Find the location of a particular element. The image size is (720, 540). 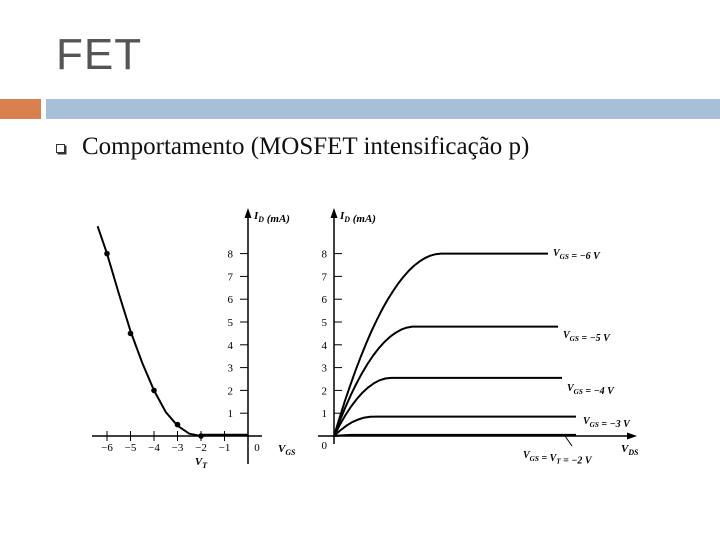

transfer-x-tick-label: −1 is located at coordinates (225, 448).